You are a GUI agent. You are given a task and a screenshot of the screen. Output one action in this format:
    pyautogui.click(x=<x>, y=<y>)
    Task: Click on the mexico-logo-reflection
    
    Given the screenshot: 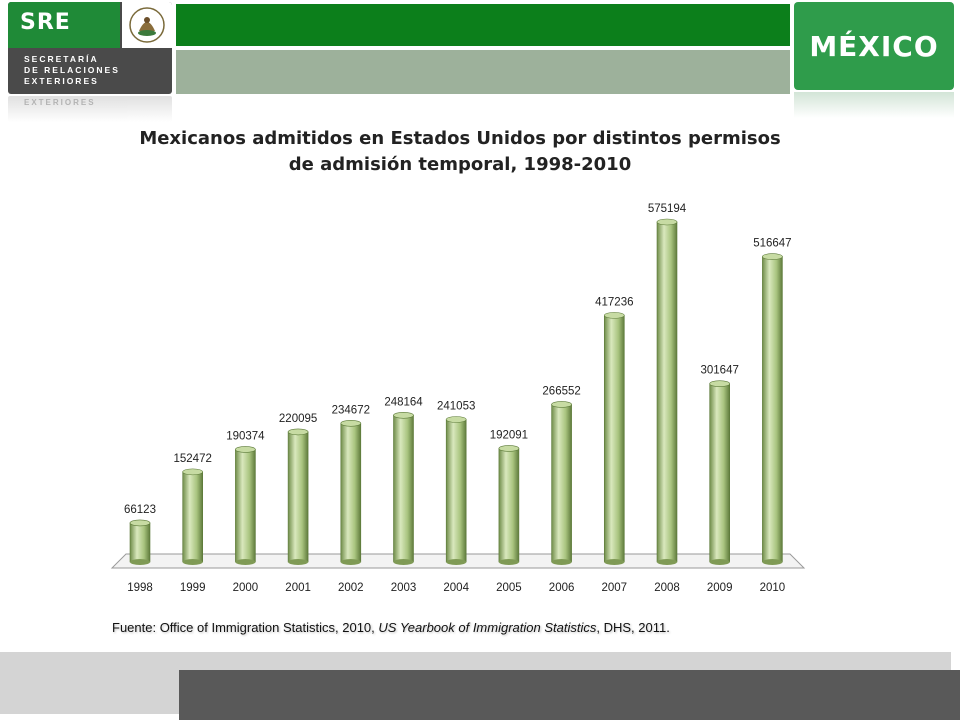 What is the action you would take?
    pyautogui.click(x=874, y=105)
    